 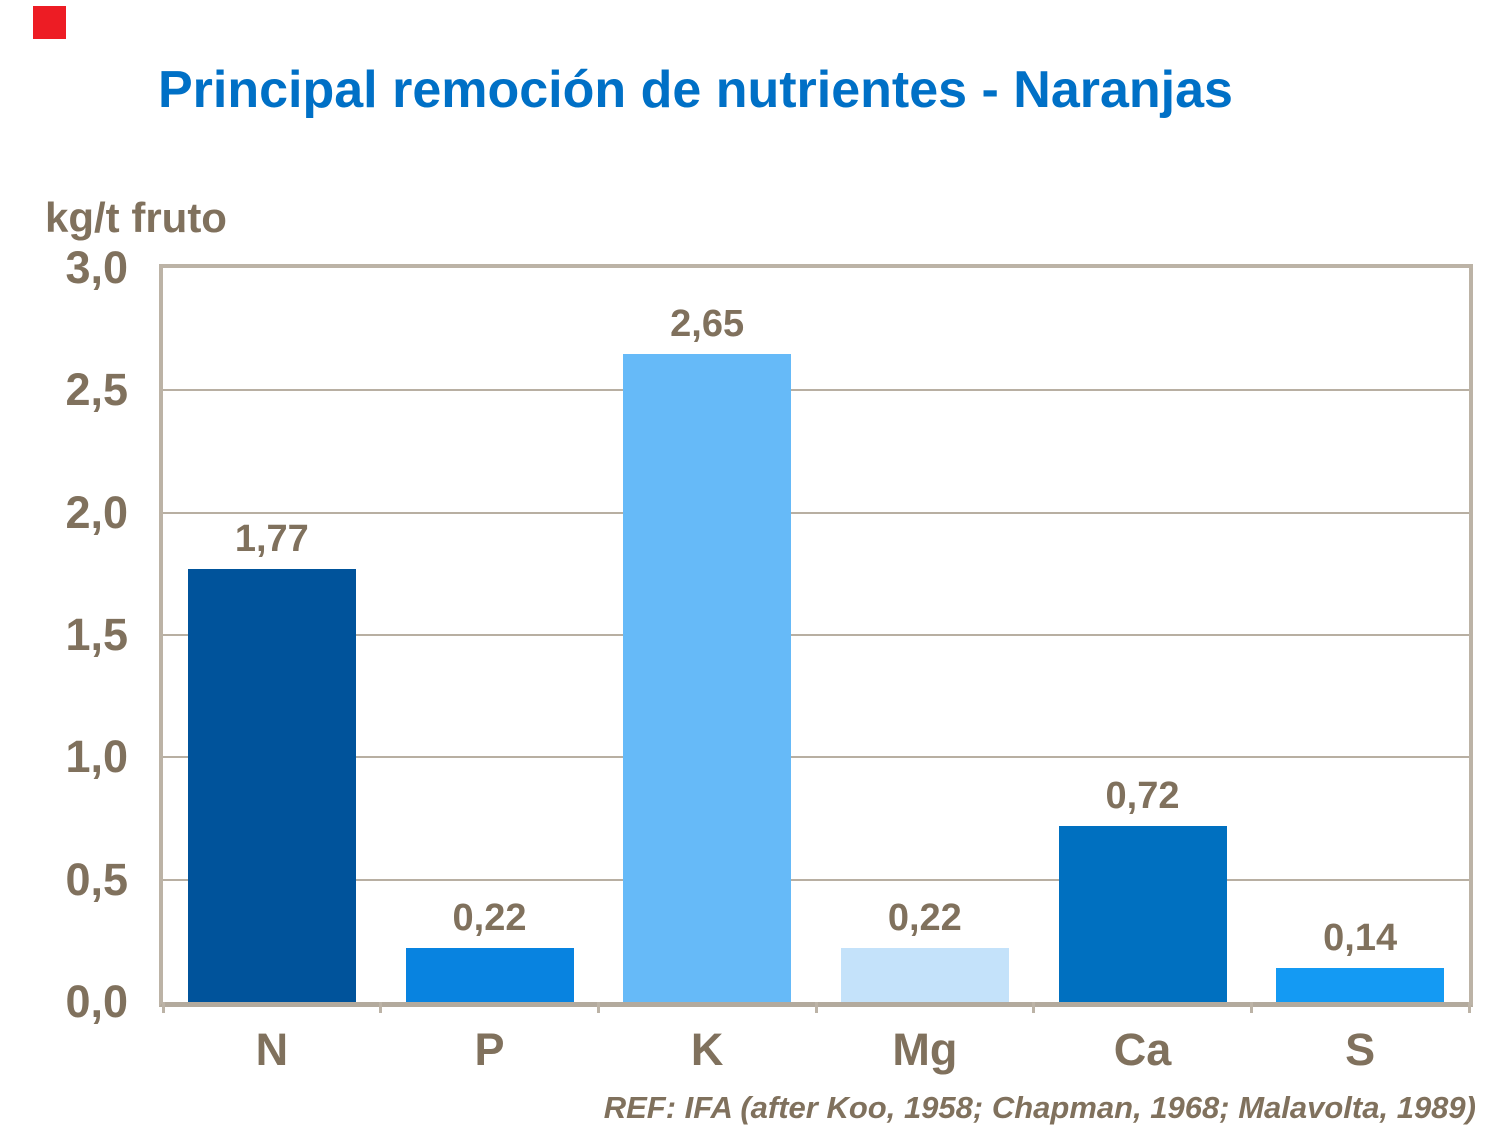 I want to click on red-accent-square, so click(x=49, y=22).